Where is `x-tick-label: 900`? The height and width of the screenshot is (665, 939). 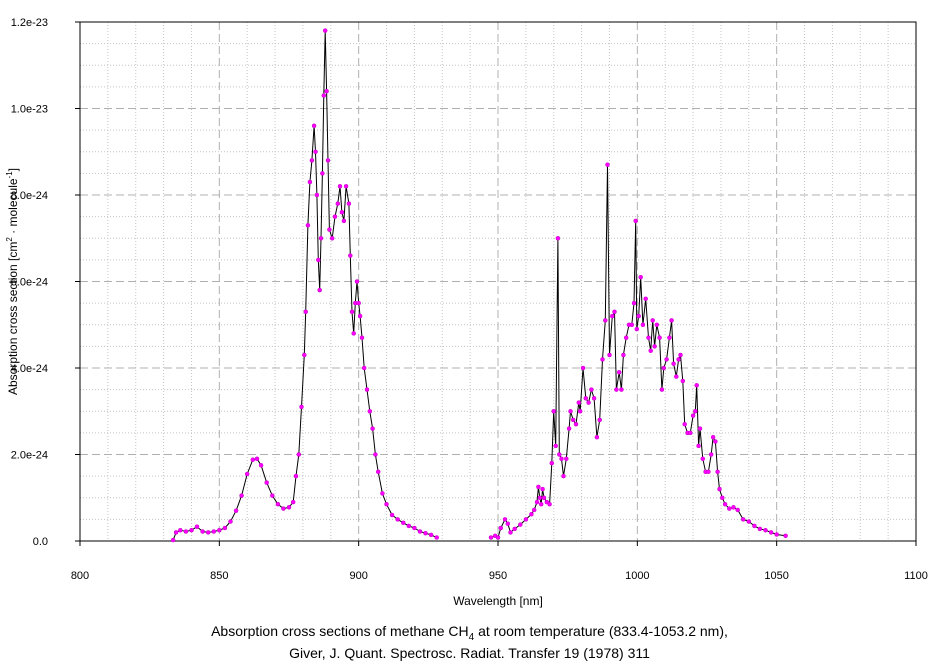
x-tick-label: 900 is located at coordinates (358, 576).